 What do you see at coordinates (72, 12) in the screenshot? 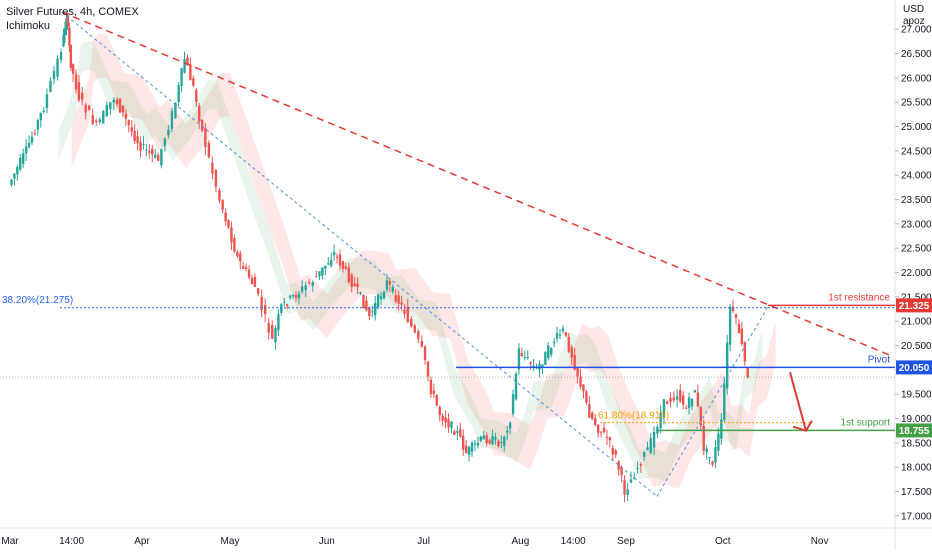
I see `chart-title: Silver Futures, 4h, COMEX` at bounding box center [72, 12].